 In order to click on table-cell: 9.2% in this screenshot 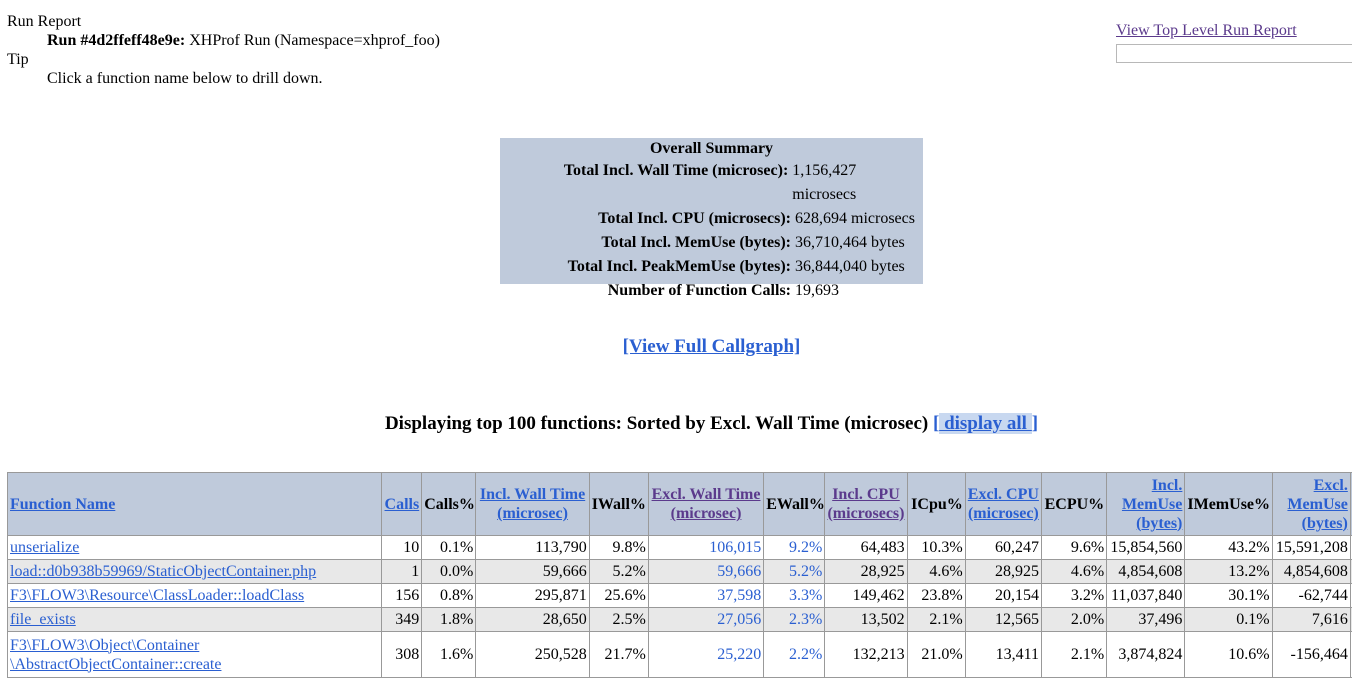, I will do `click(794, 548)`.